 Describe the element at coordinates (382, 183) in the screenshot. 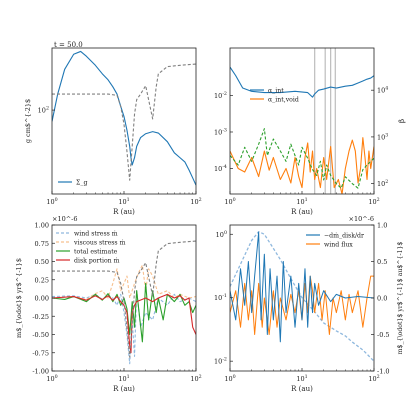

I see `y2-tick-label: 10²` at that location.